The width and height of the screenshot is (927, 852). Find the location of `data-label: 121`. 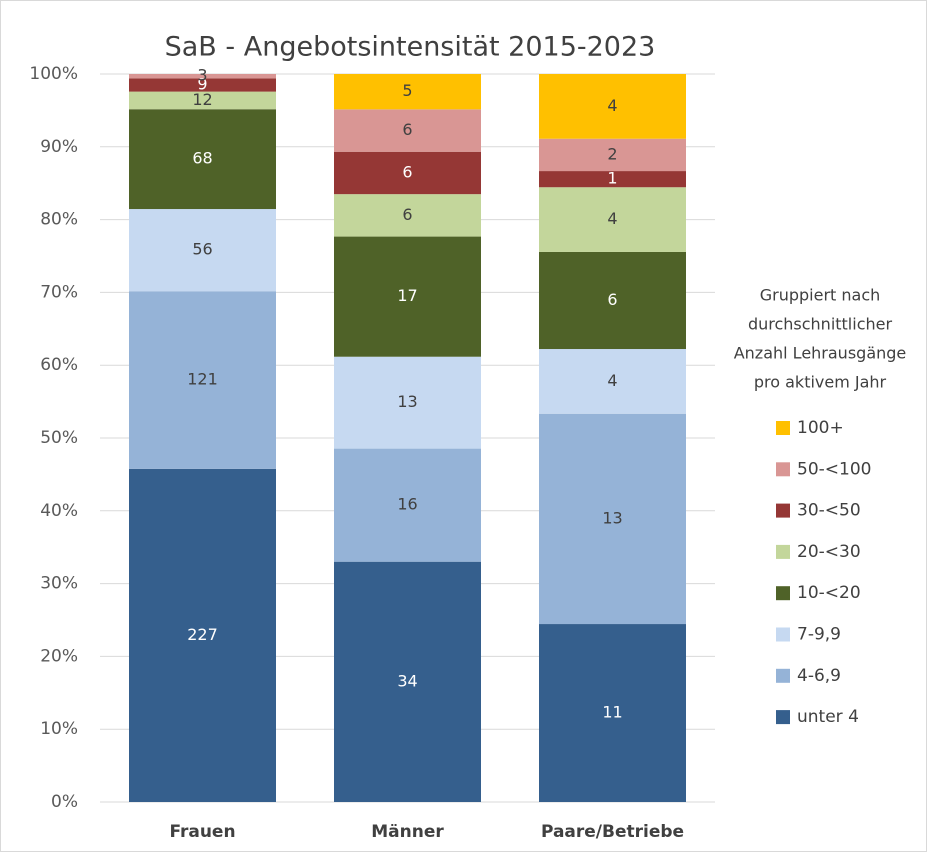

data-label: 121 is located at coordinates (202, 379).